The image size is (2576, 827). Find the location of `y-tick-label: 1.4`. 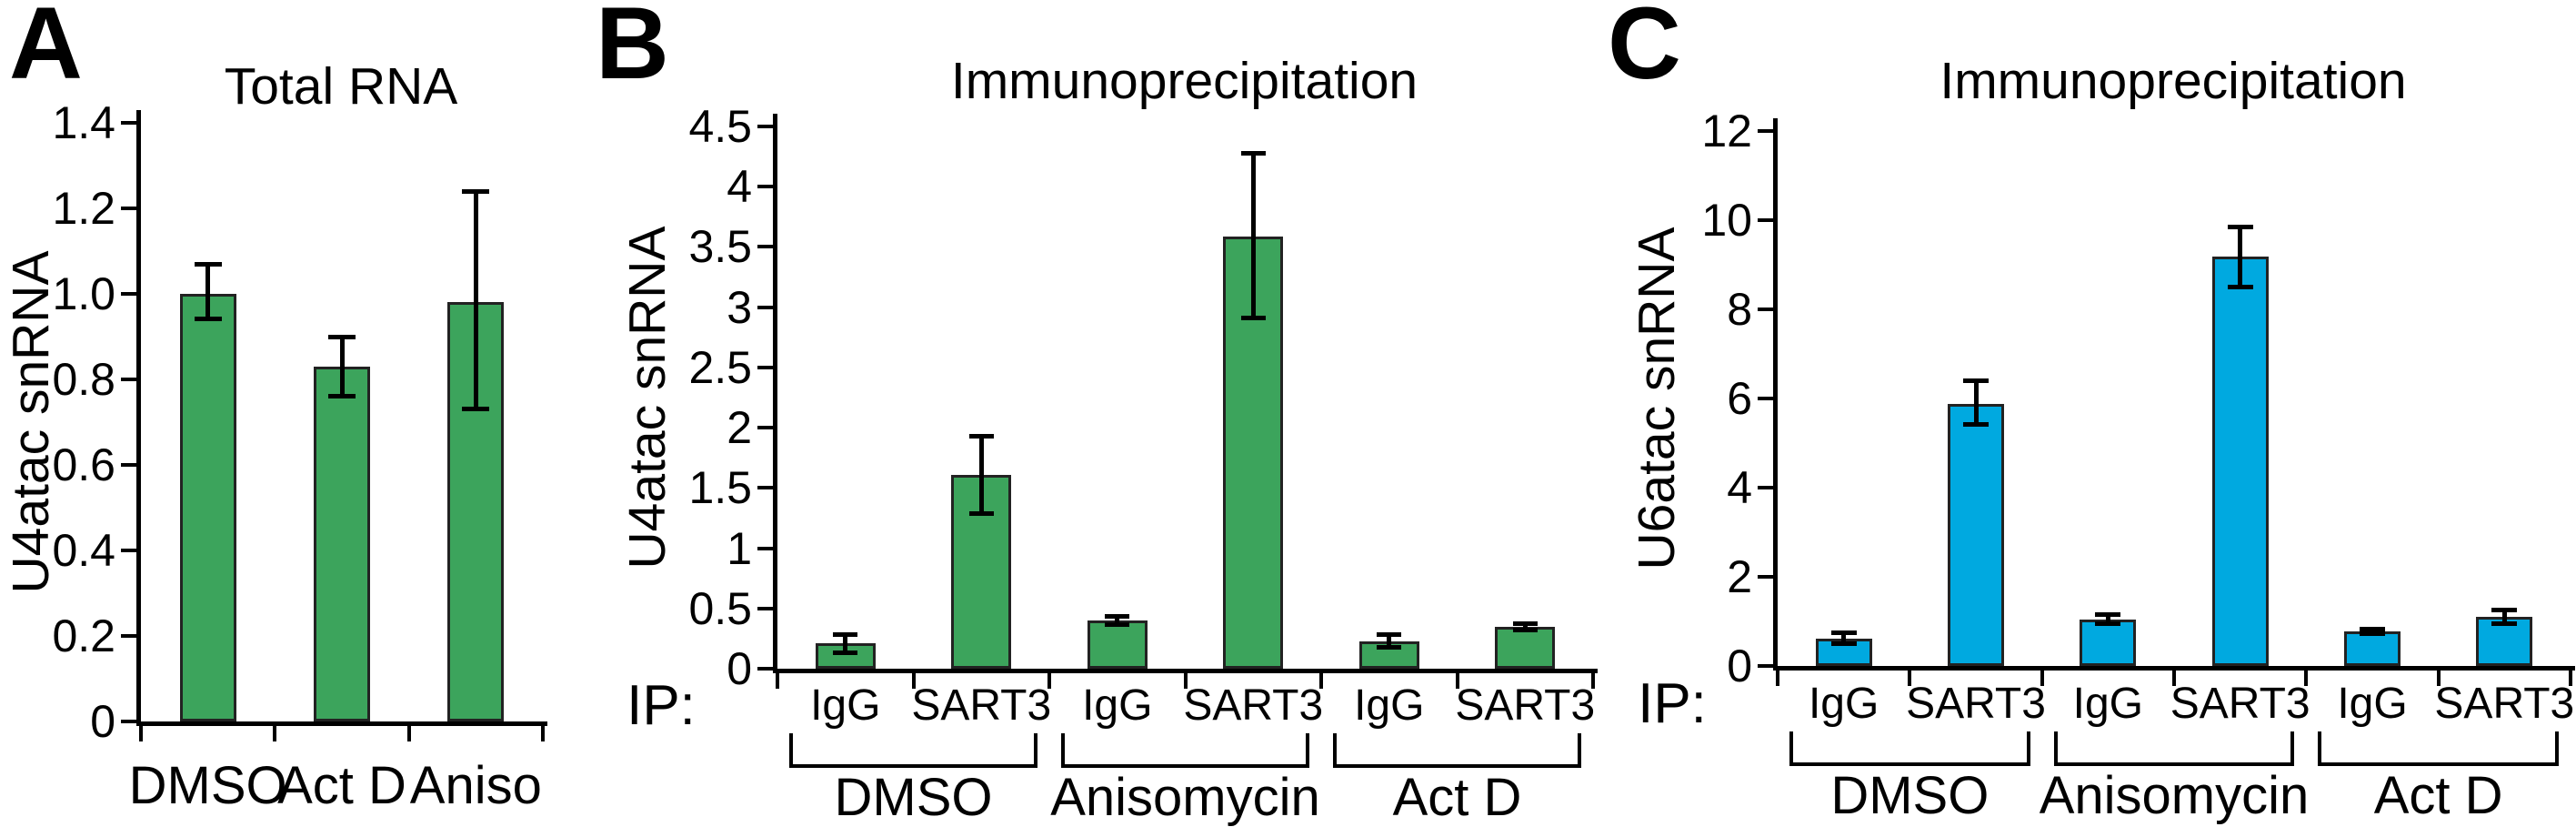

y-tick-label: 1.4 is located at coordinates (83, 122).